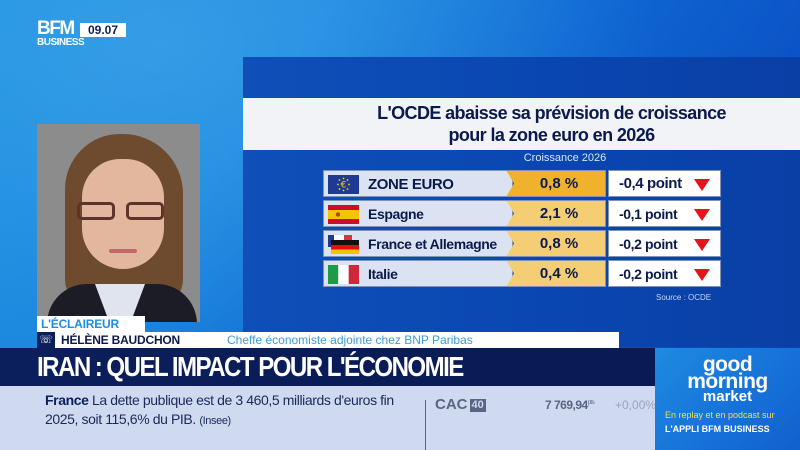 The height and width of the screenshot is (450, 800). Describe the element at coordinates (727, 379) in the screenshot. I see `show-logo: good morning market` at that location.